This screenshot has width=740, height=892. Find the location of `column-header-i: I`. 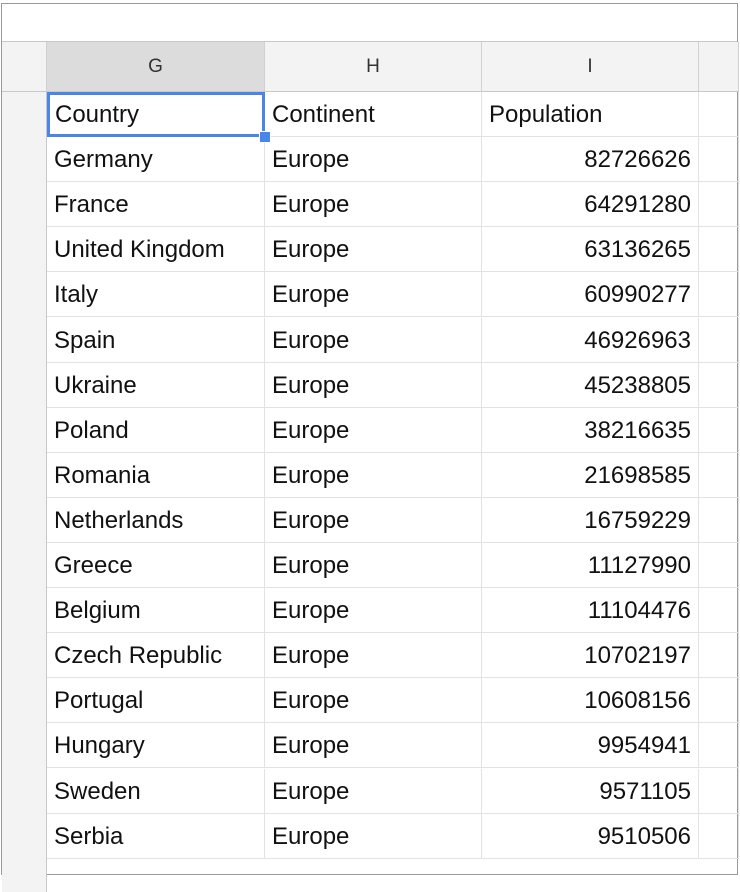

column-header-i: I is located at coordinates (590, 67).